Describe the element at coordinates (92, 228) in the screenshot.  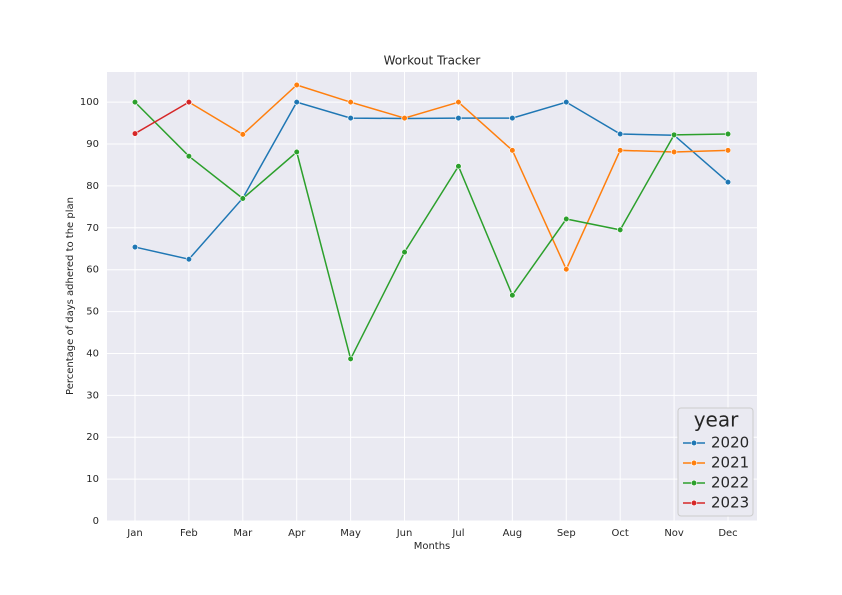
I see `y-tick-label: 70` at that location.